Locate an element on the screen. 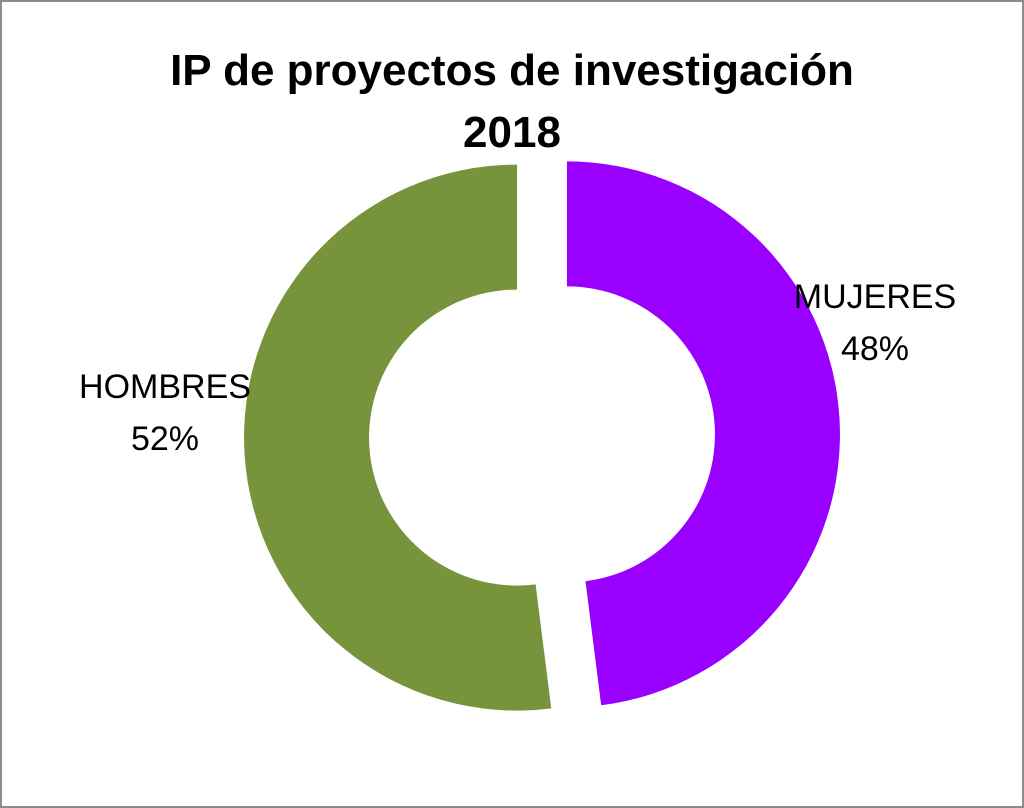 The width and height of the screenshot is (1024, 808). slice-label-value-hombres: 52% is located at coordinates (165, 439).